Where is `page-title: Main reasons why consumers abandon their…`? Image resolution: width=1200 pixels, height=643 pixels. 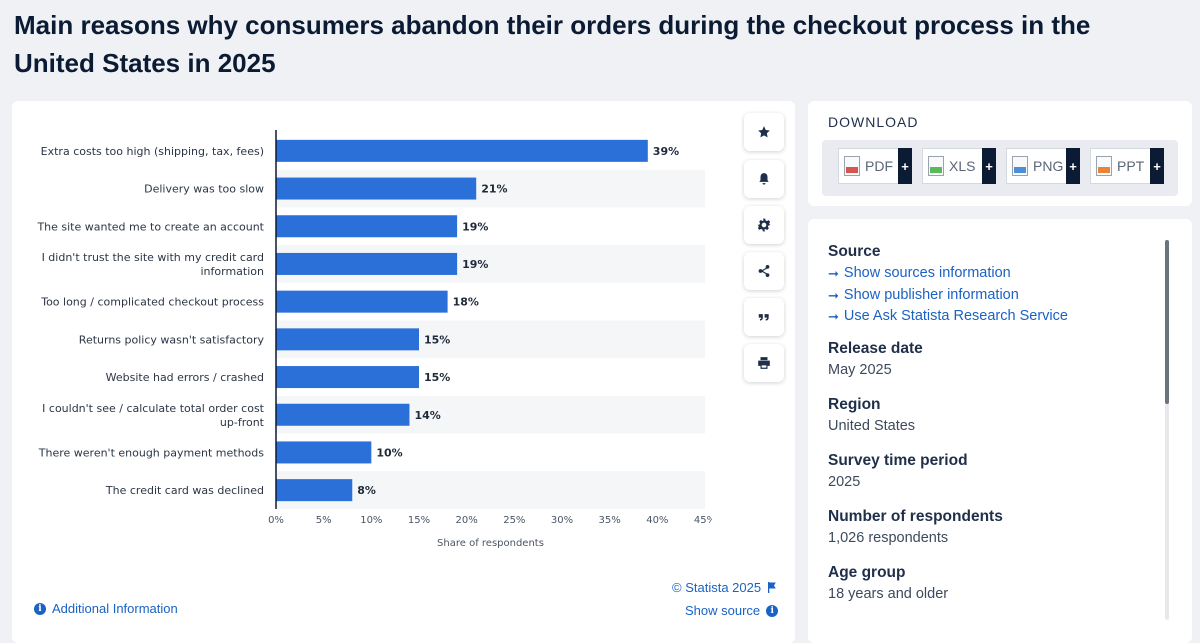 page-title: Main reasons why consumers abandon their… is located at coordinates (552, 44).